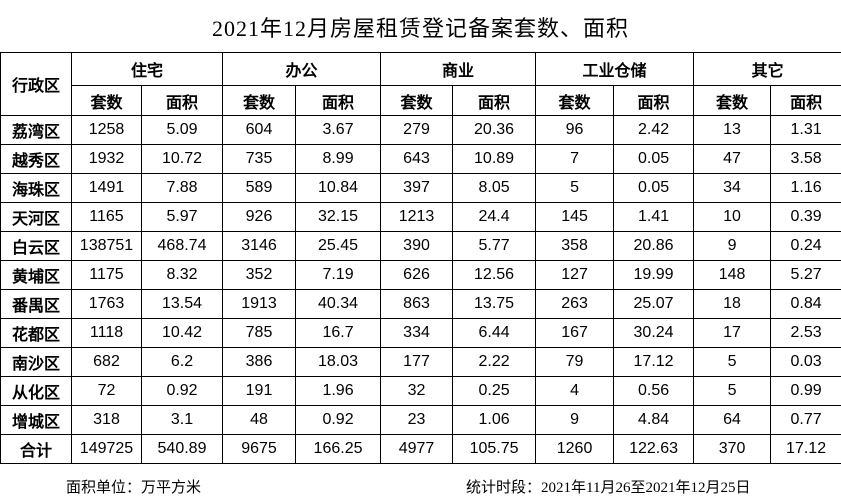 The height and width of the screenshot is (502, 841). Describe the element at coordinates (106, 333) in the screenshot. I see `value-cell: 1118` at that location.